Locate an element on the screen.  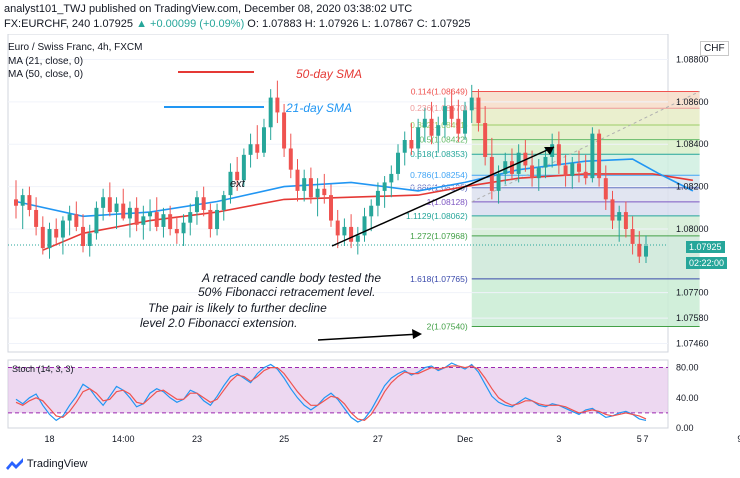
stoch-y-tick-label: 80.00 is located at coordinates (687, 368).